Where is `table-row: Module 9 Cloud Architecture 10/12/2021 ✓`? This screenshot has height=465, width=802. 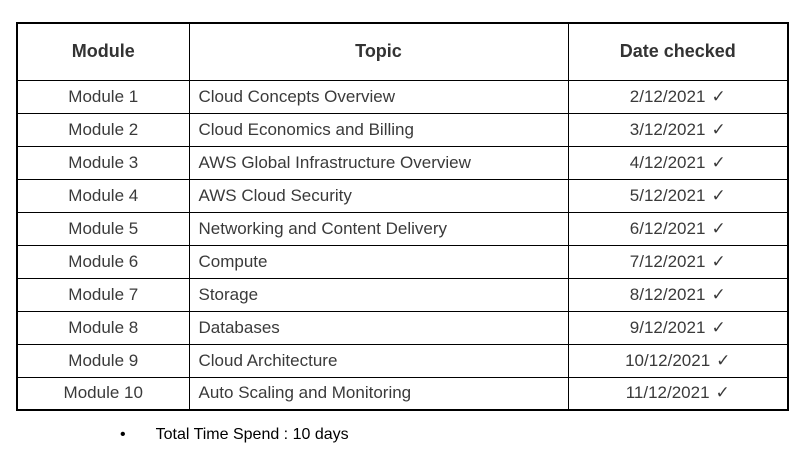 table-row: Module 9 Cloud Architecture 10/12/2021 ✓ is located at coordinates (402, 360).